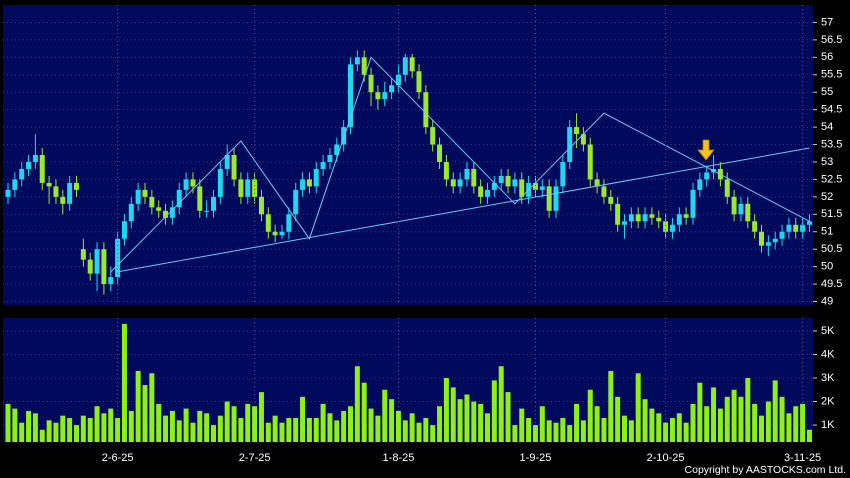 The image size is (850, 478). I want to click on y-tick-label: 53, so click(827, 162).